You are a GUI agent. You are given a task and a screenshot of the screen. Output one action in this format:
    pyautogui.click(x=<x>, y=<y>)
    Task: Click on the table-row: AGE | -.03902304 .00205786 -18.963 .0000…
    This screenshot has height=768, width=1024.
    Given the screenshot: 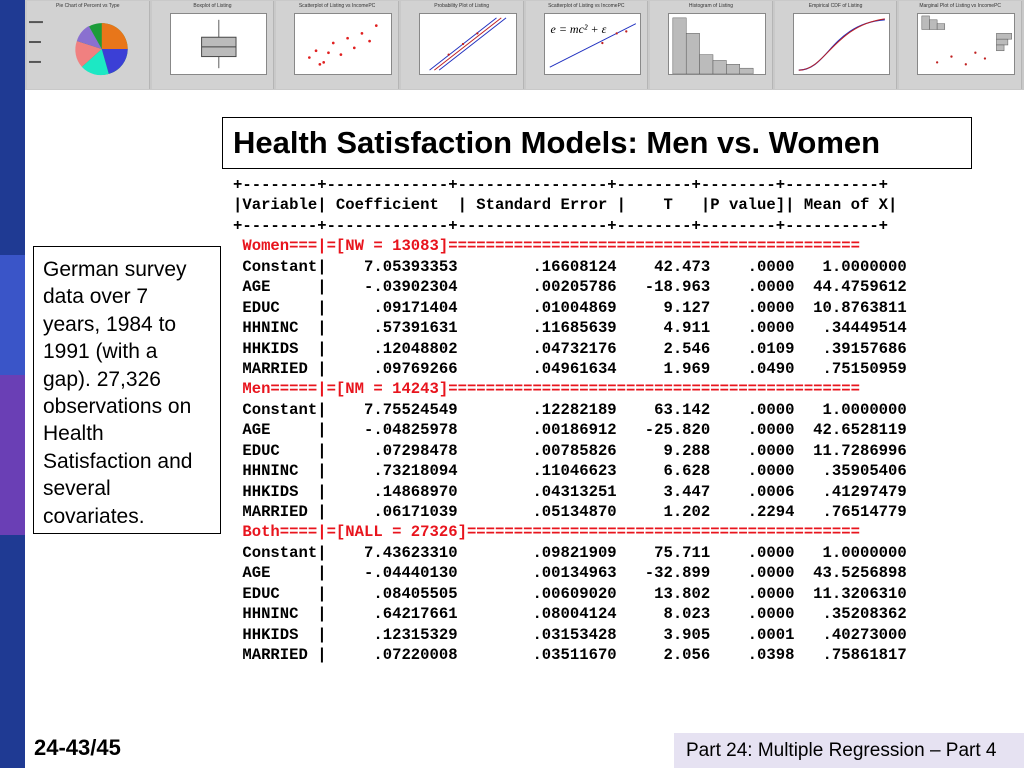 What is the action you would take?
    pyautogui.click(x=570, y=287)
    